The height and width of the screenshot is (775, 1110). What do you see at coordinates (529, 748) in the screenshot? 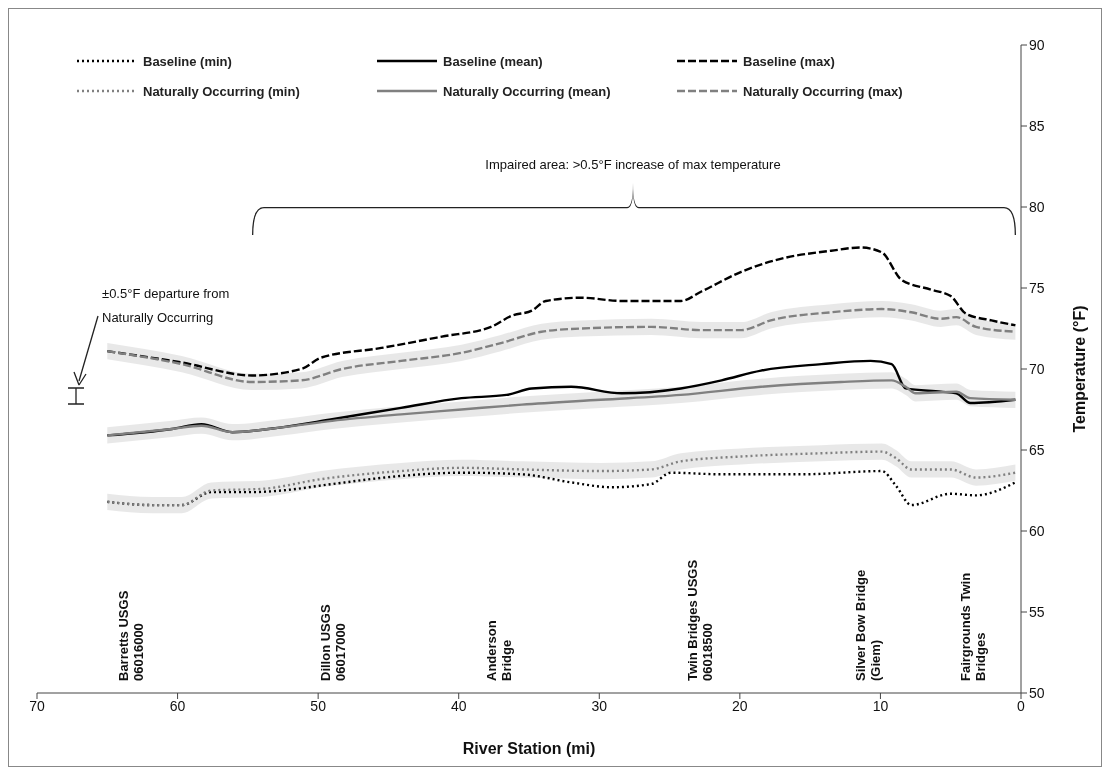
I see `x-axis-title: River Station (mi)` at bounding box center [529, 748].